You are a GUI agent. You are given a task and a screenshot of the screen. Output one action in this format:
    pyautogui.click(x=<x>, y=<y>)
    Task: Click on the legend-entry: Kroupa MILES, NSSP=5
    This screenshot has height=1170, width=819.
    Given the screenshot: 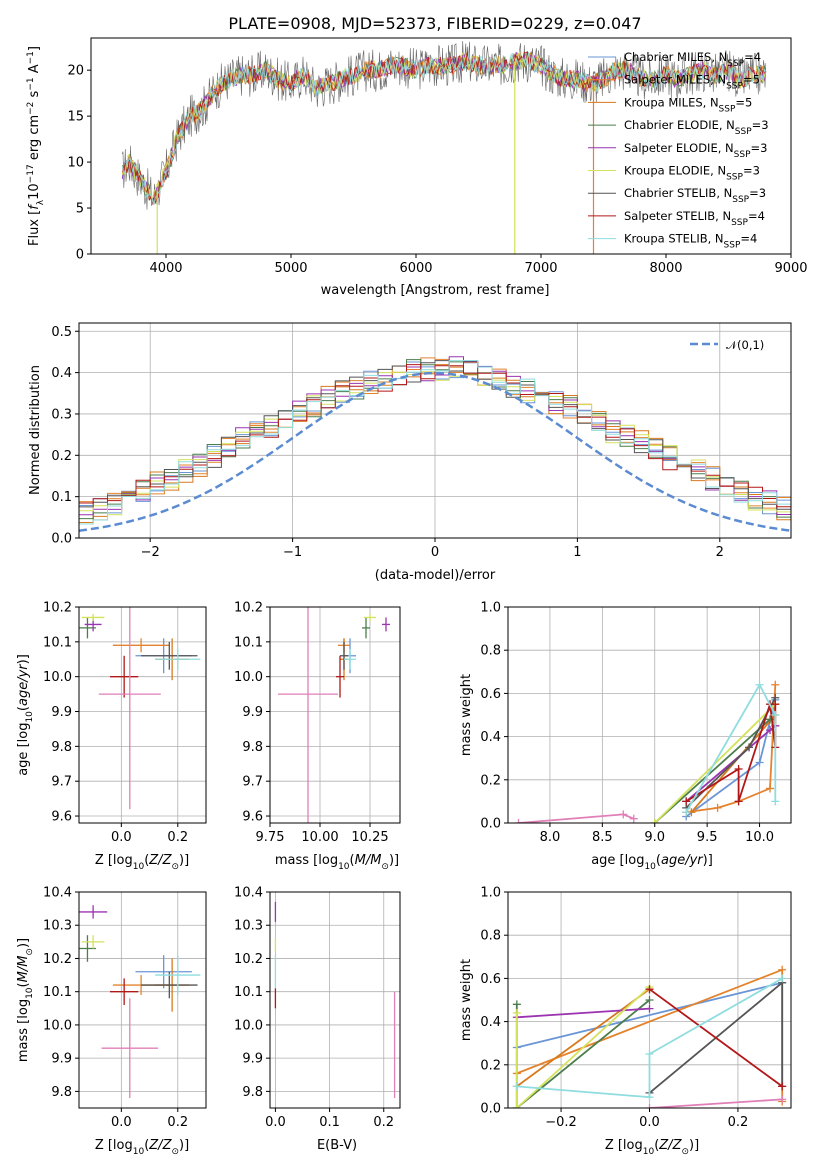 What is the action you would take?
    pyautogui.click(x=688, y=104)
    